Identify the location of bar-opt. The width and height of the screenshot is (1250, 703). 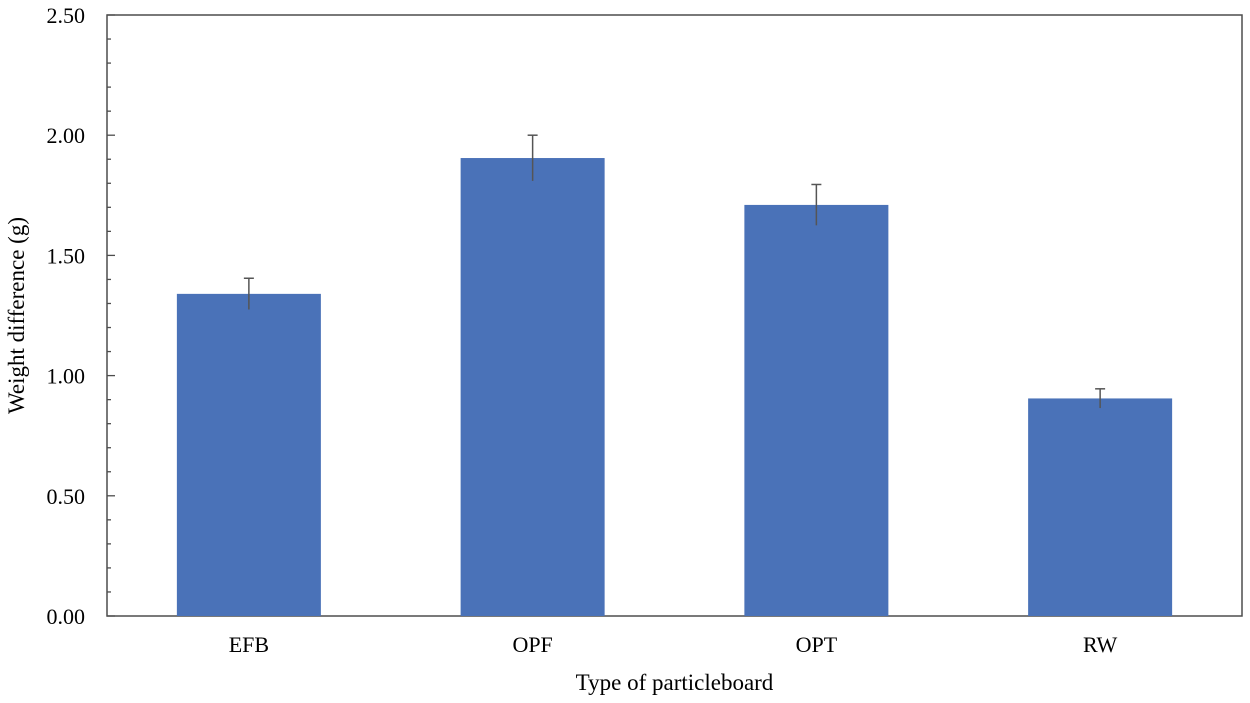
(816, 410).